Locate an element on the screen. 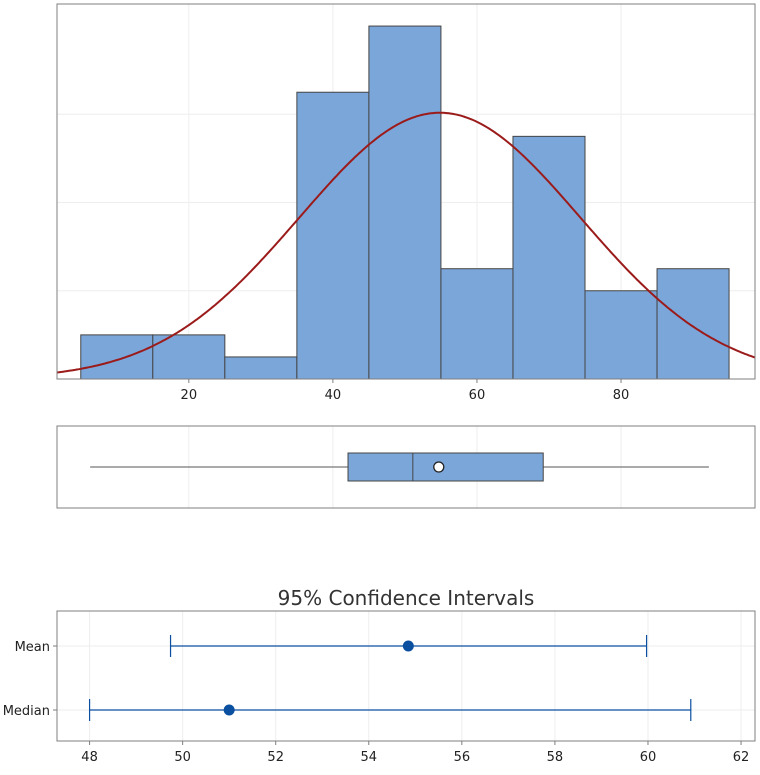  x-tick-label: 58 is located at coordinates (555, 757).